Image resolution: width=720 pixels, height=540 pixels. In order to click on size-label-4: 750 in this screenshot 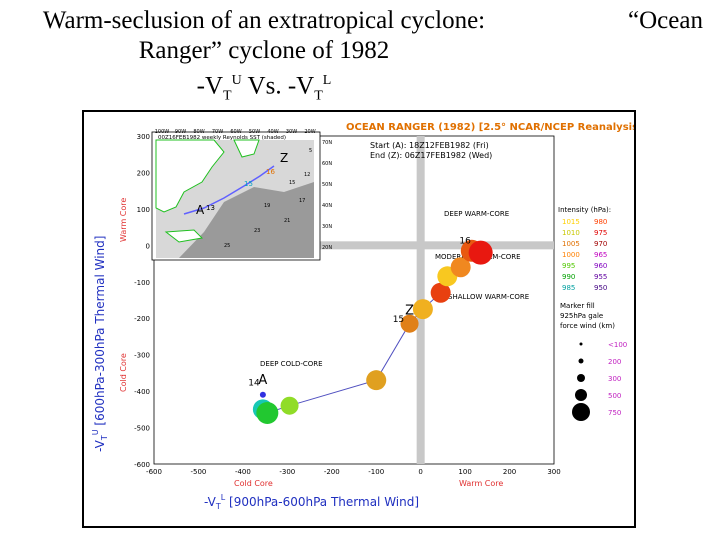, I will do `click(614, 413)`.